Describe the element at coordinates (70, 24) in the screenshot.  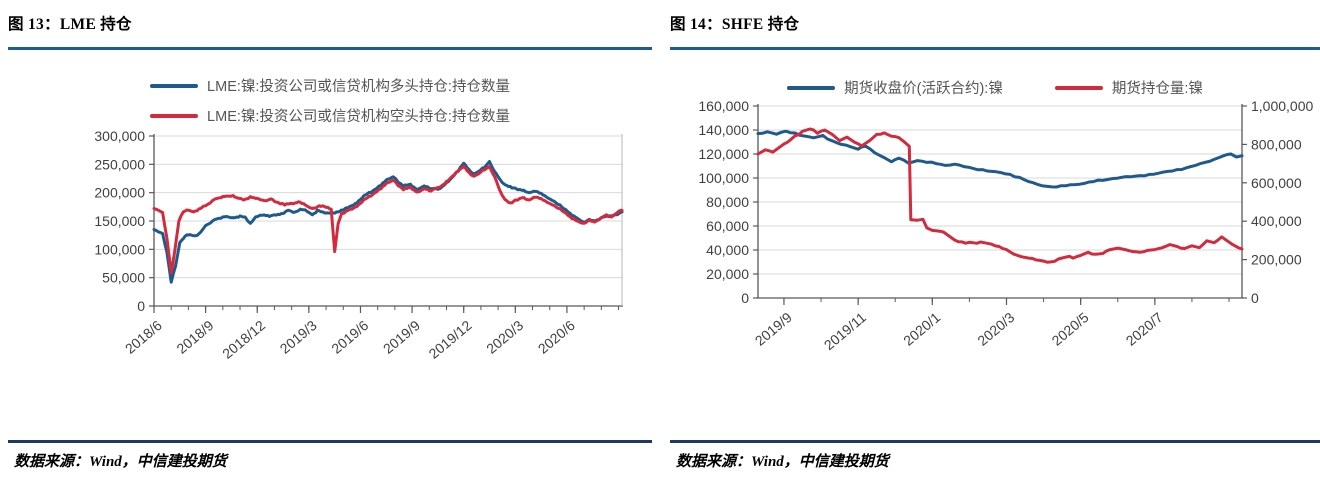
I see `figure-title: 图 13：LME 持仓` at that location.